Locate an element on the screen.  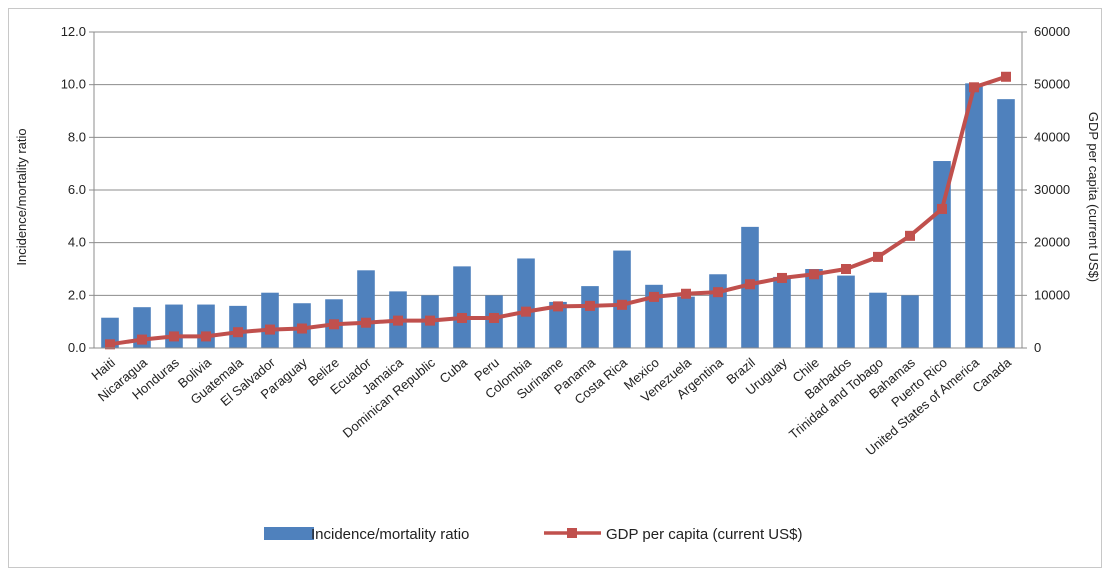
left-tick-label: 12.0 is located at coordinates (73, 31).